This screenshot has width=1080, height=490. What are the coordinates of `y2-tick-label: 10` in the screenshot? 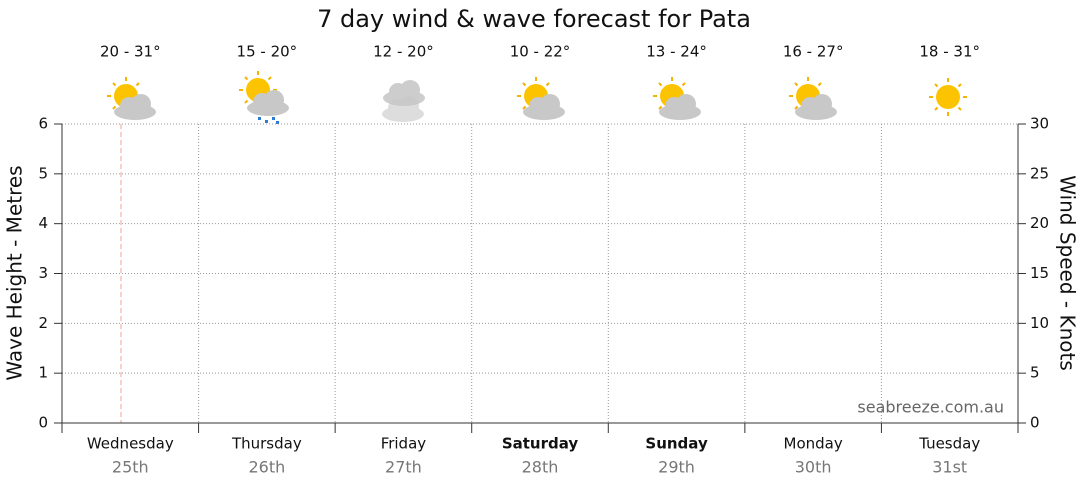 It's located at (1039, 323).